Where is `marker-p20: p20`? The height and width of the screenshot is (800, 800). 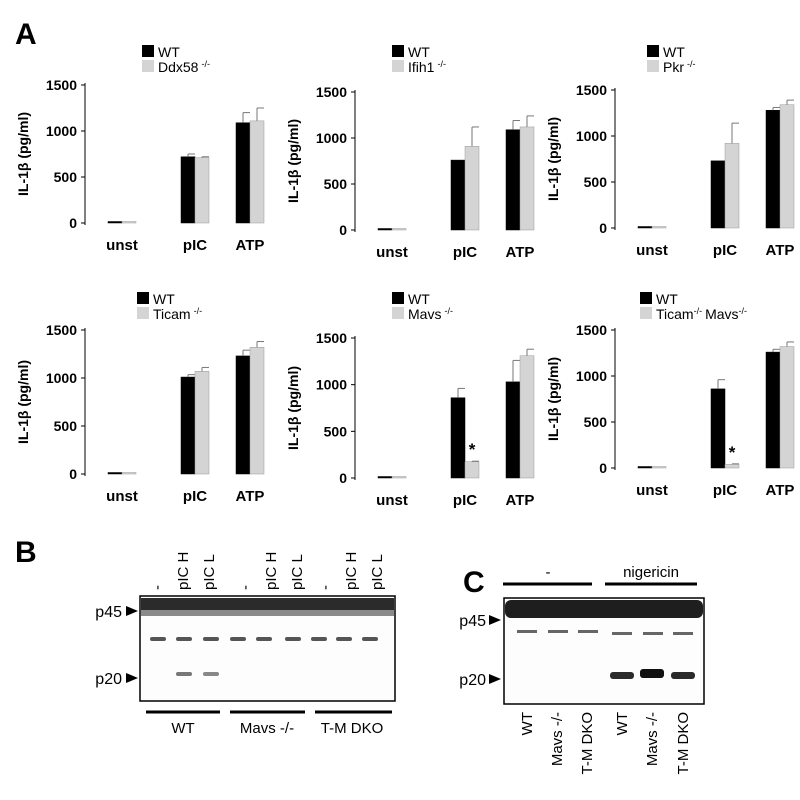 marker-p20: p20 is located at coordinates (472, 680).